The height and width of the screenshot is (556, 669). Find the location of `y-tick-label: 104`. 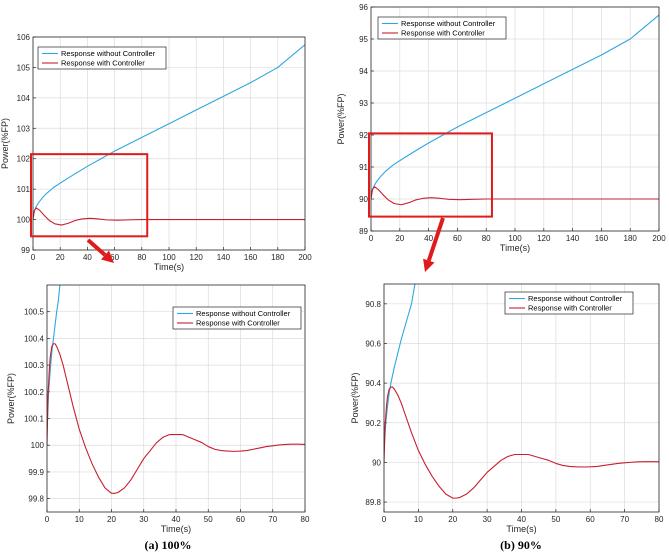

y-tick-label: 104 is located at coordinates (24, 98).